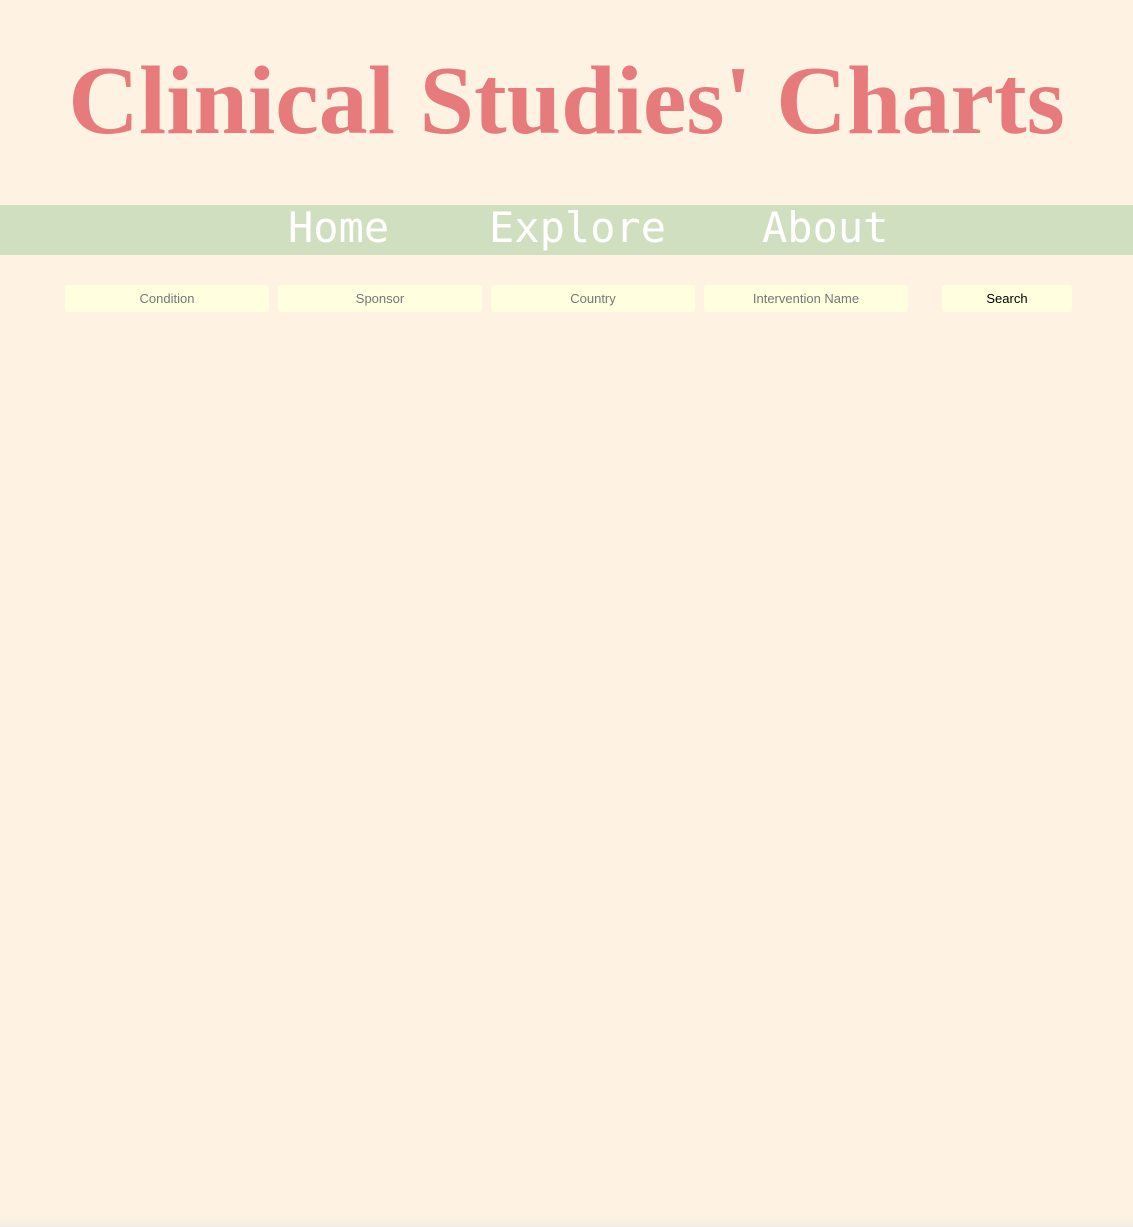  I want to click on sponsor-input, so click(380, 298).